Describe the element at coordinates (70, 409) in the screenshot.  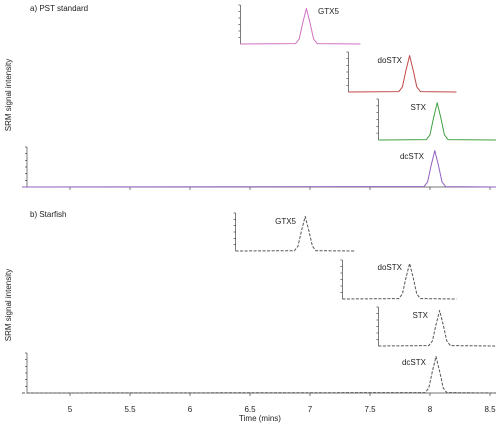
I see `x-tick-label: 5` at that location.